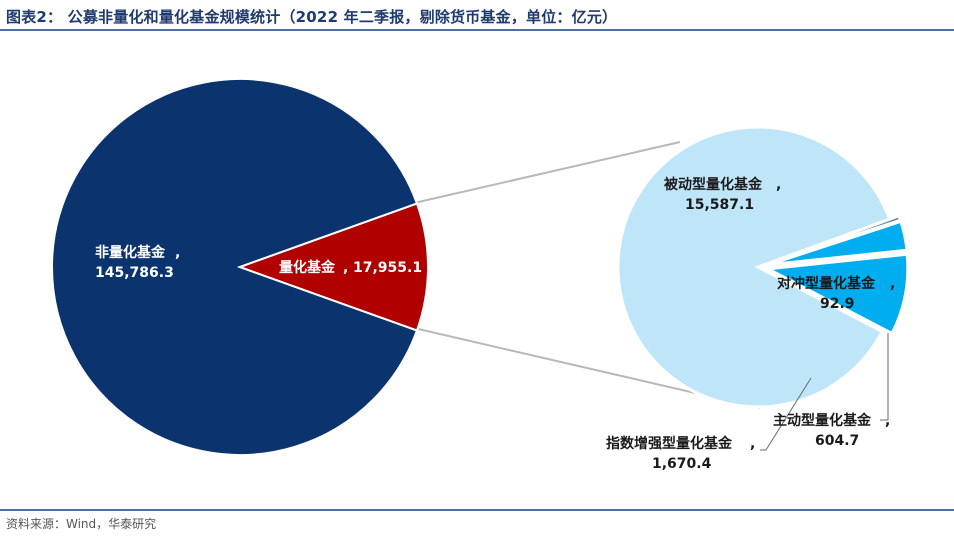  What do you see at coordinates (81, 524) in the screenshot?
I see `source-note: 资料来源：Wind，华泰研究` at bounding box center [81, 524].